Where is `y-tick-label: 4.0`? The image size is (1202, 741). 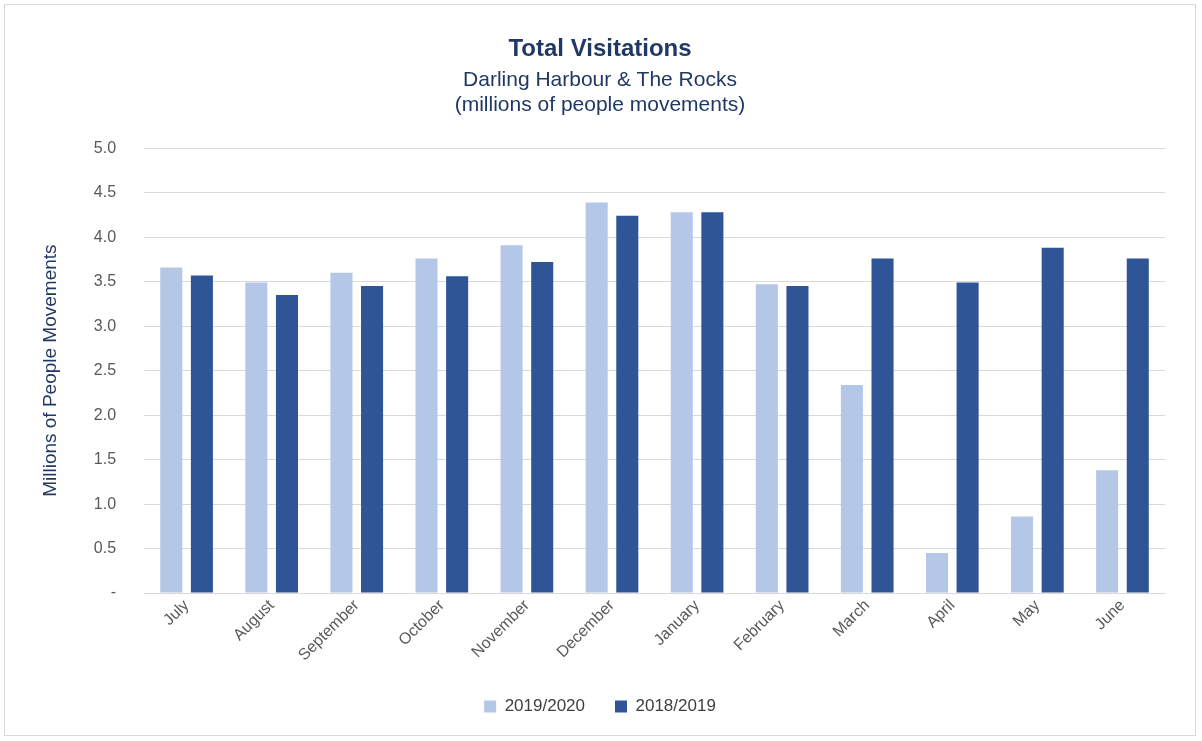 y-tick-label: 4.0 is located at coordinates (105, 236).